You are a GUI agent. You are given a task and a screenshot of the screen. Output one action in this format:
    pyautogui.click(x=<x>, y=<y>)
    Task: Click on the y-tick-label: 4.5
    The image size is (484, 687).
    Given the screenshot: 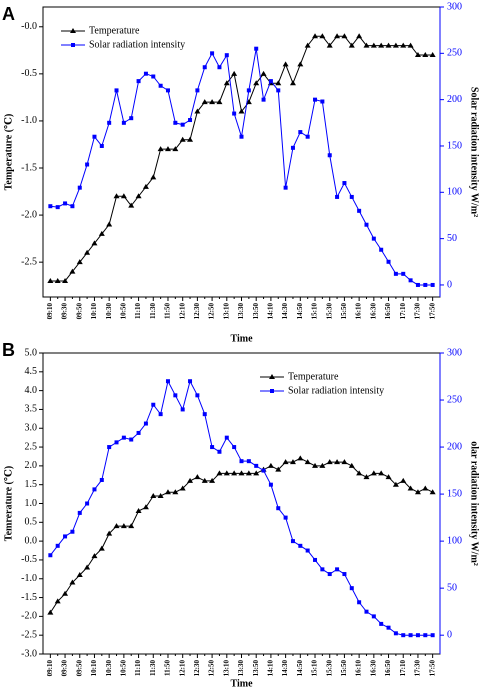 What is the action you would take?
    pyautogui.click(x=31, y=371)
    